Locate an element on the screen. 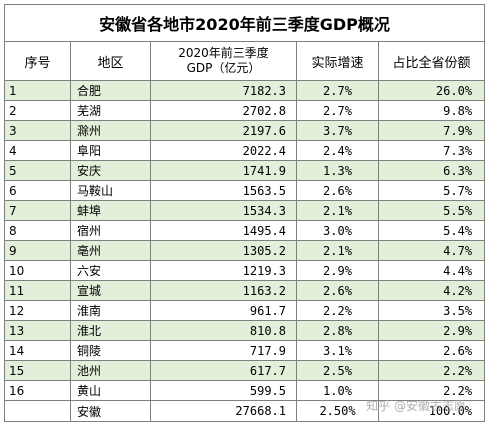  cell-no: 7 is located at coordinates (37, 210).